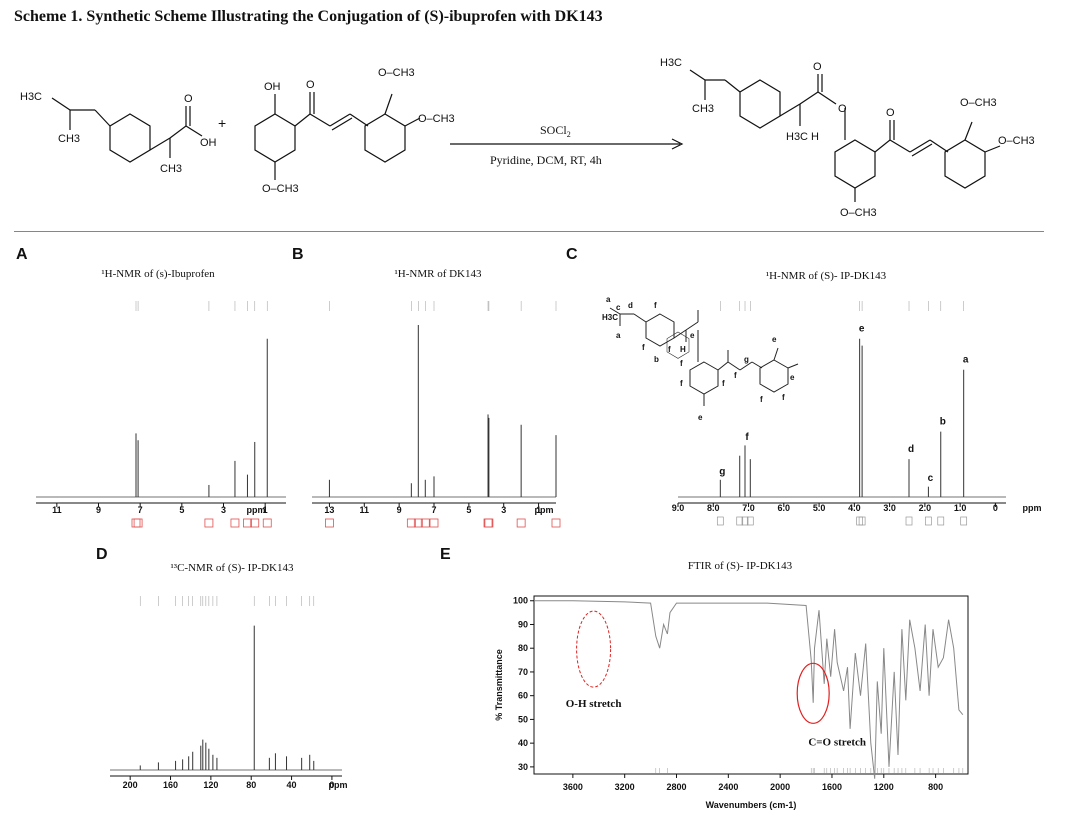  Describe the element at coordinates (22, 254) in the screenshot. I see `panel-label-a: A` at that location.